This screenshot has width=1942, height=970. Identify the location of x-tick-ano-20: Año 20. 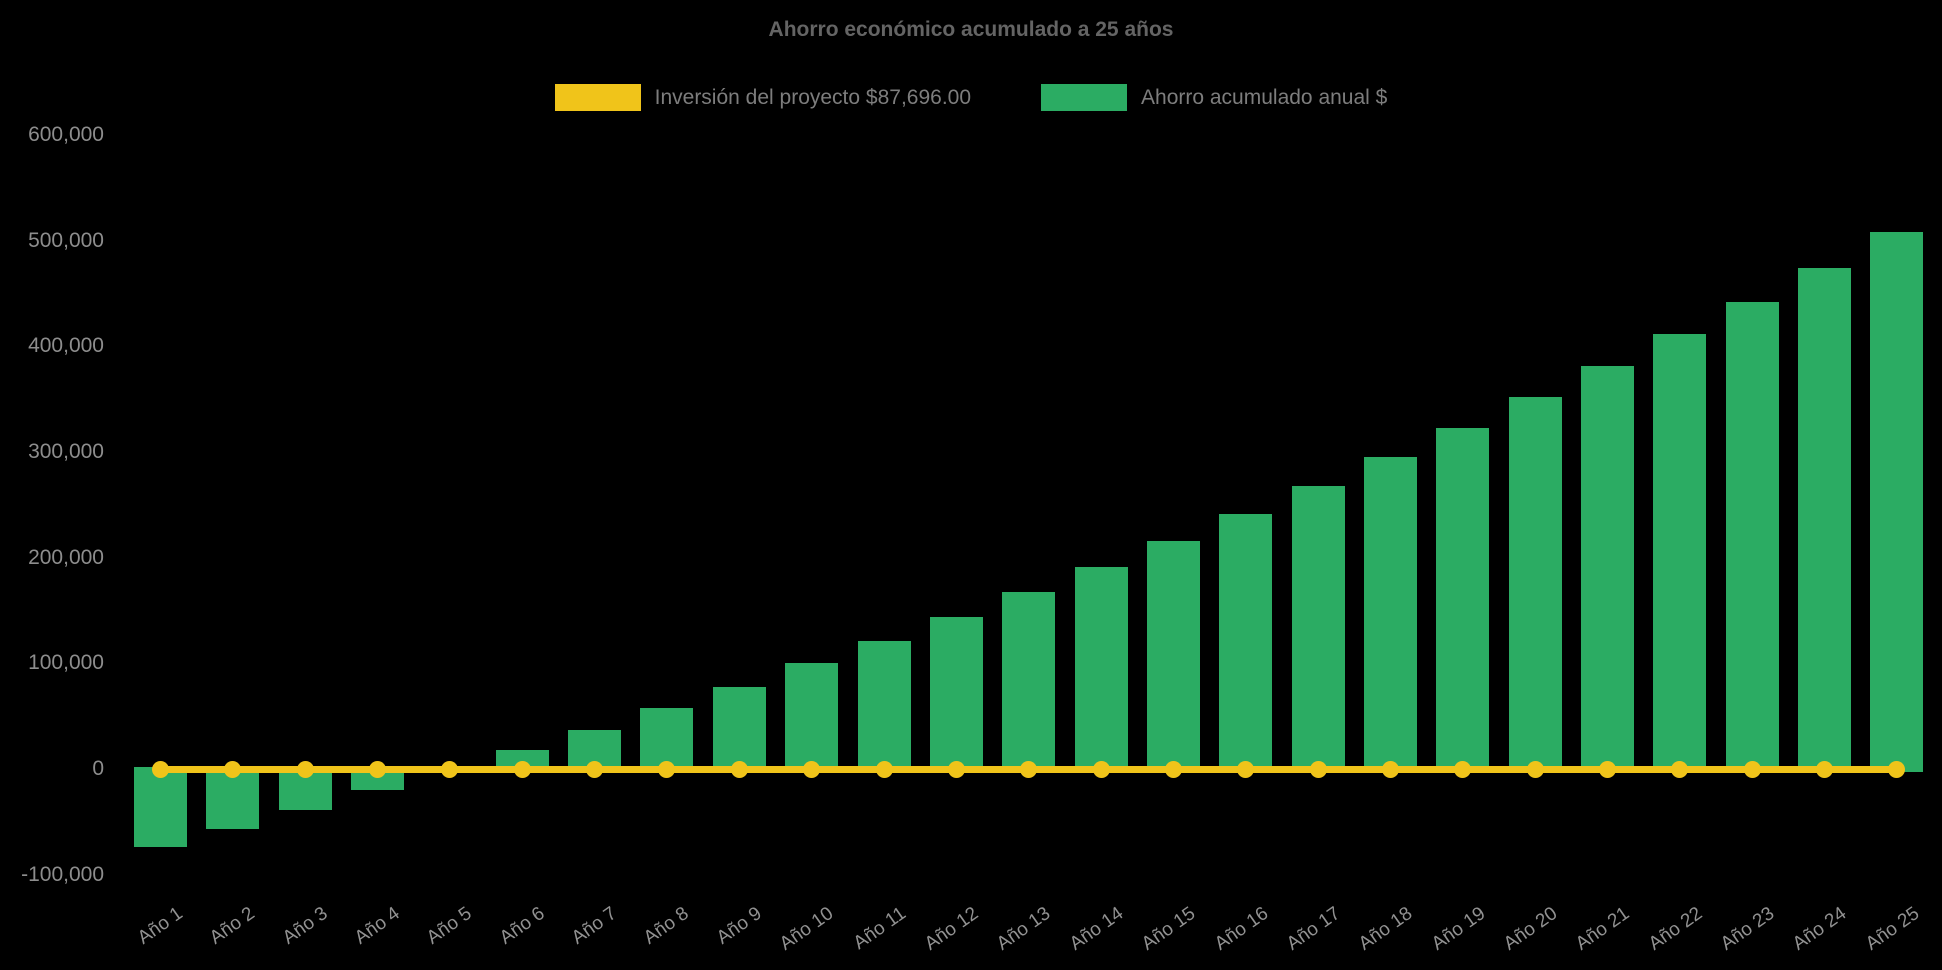
(1530, 929).